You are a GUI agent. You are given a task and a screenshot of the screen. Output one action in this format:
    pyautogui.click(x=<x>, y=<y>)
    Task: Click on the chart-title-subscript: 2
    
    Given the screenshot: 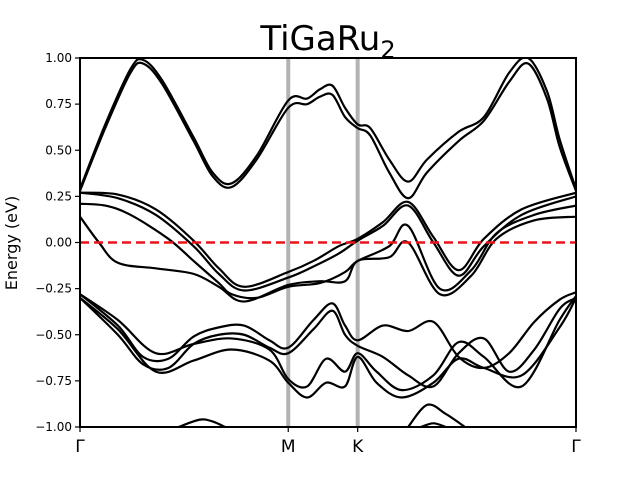 What is the action you would take?
    pyautogui.click(x=387, y=50)
    